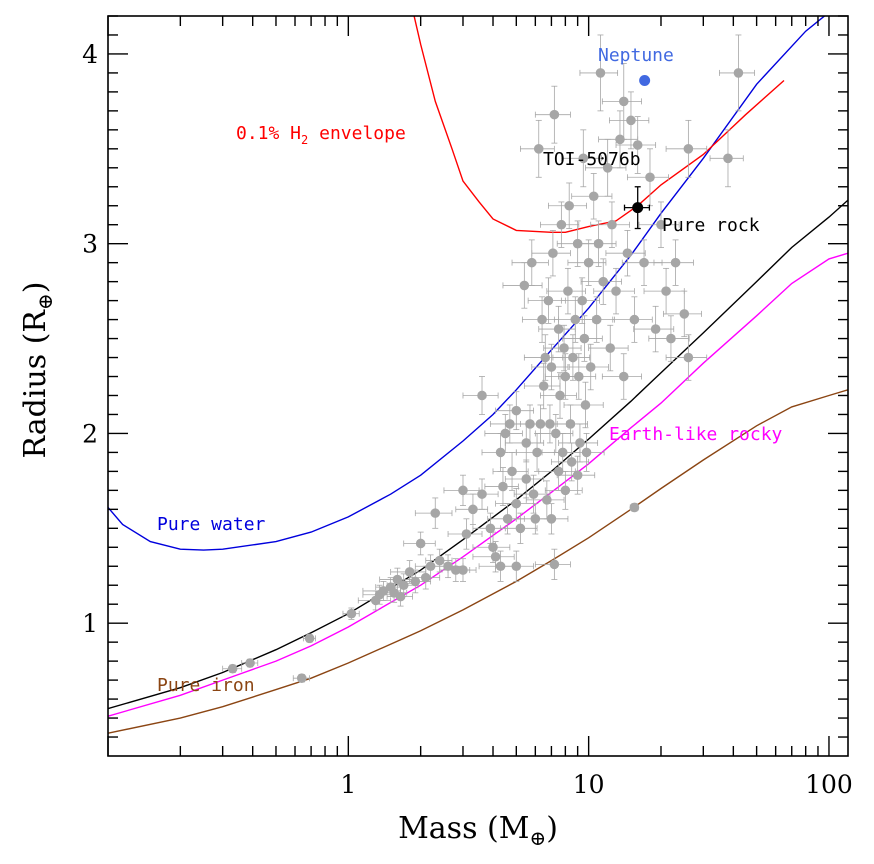 The height and width of the screenshot is (864, 874). Describe the element at coordinates (696, 434) in the screenshot. I see `annotation-earth-like-rocky: Earth-like rocky` at that location.